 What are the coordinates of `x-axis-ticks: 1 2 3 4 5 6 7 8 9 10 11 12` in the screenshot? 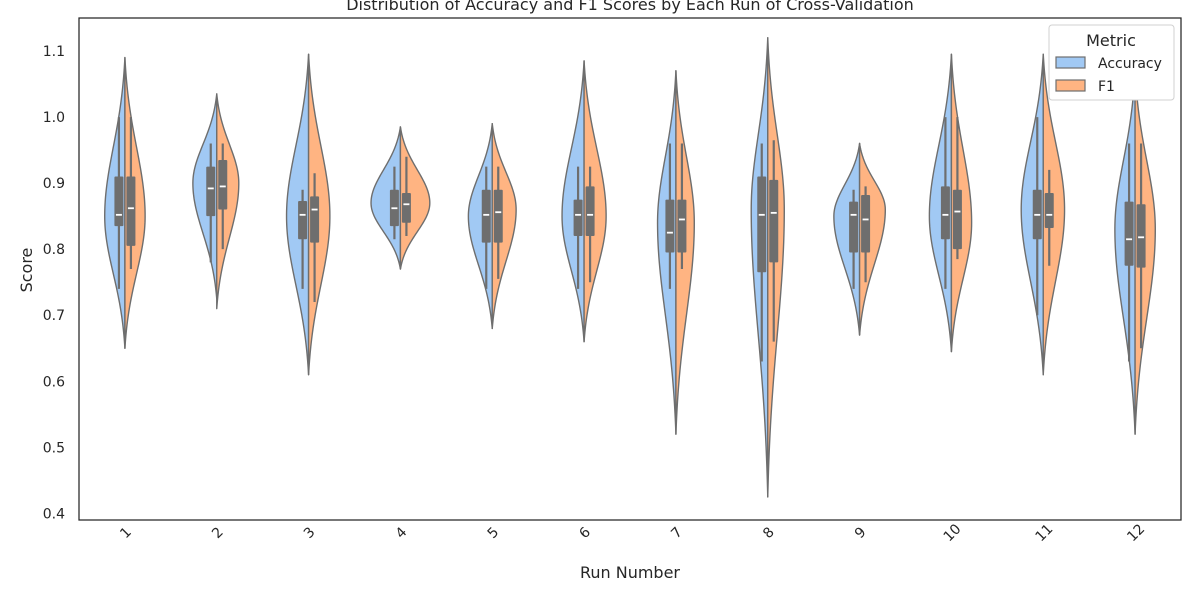 It's located at (632, 533).